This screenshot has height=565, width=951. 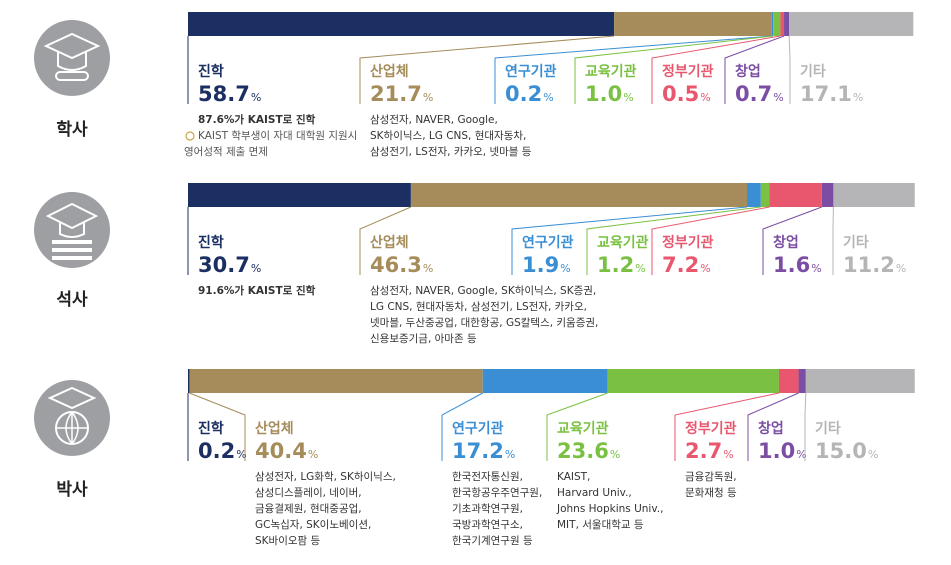 What do you see at coordinates (308, 508) in the screenshot?
I see `note: 금융결제원, 현대중공업,` at bounding box center [308, 508].